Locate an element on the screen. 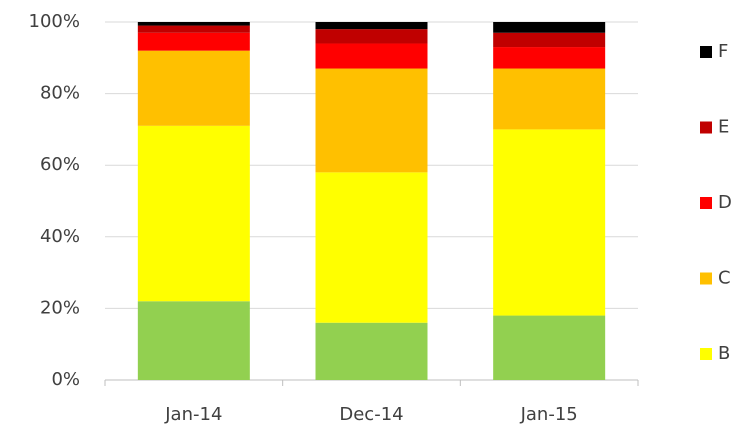 This screenshot has width=737, height=433. x-tick-label: Jan-15 is located at coordinates (549, 414).